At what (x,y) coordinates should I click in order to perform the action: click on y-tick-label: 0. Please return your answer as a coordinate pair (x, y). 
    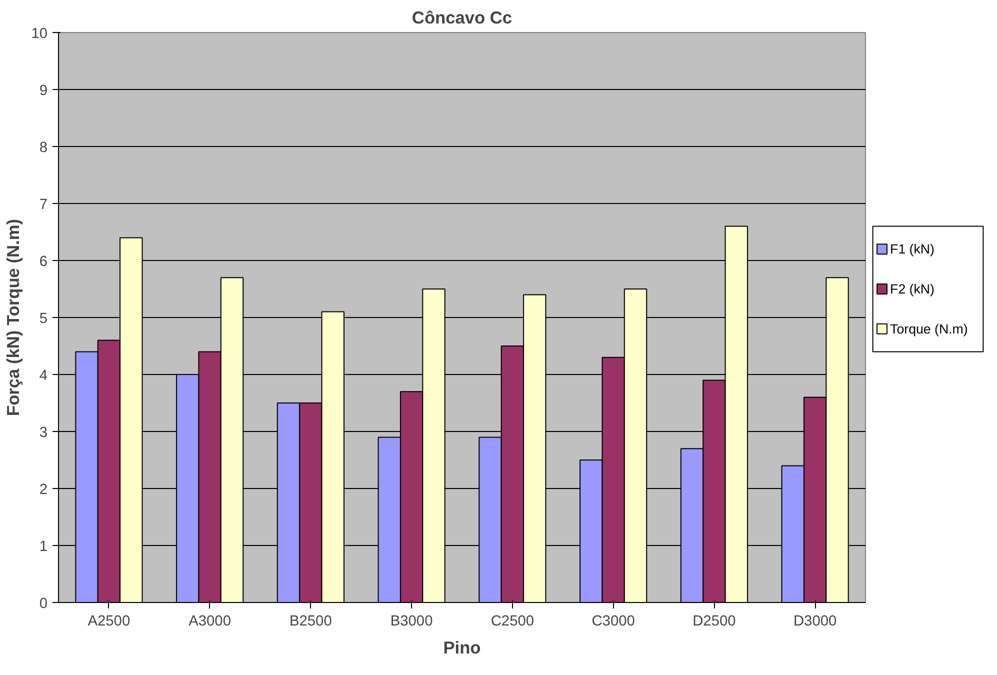
    Looking at the image, I should click on (43, 604).